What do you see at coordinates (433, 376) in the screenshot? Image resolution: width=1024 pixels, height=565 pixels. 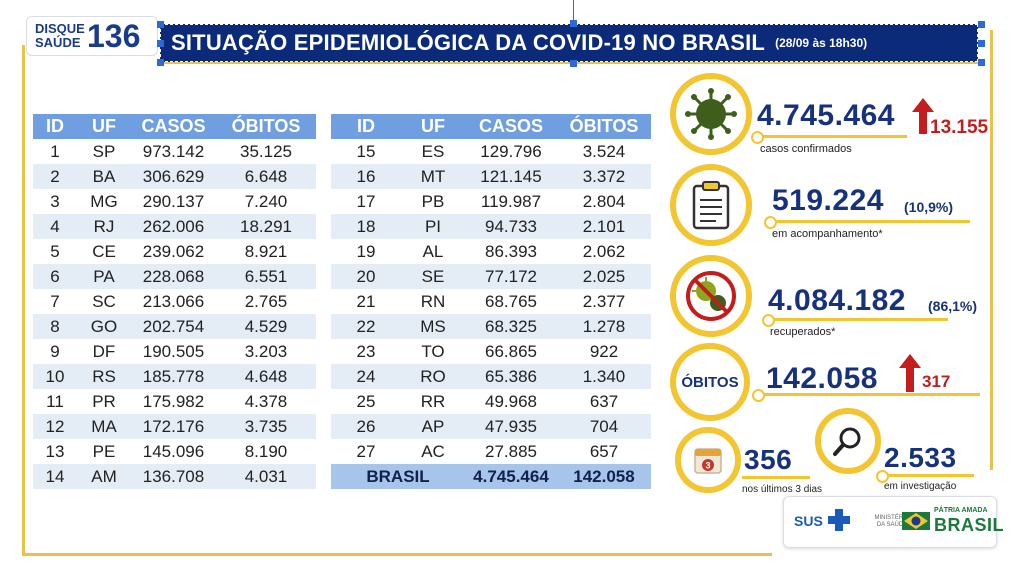 I see `row-uf: RO` at bounding box center [433, 376].